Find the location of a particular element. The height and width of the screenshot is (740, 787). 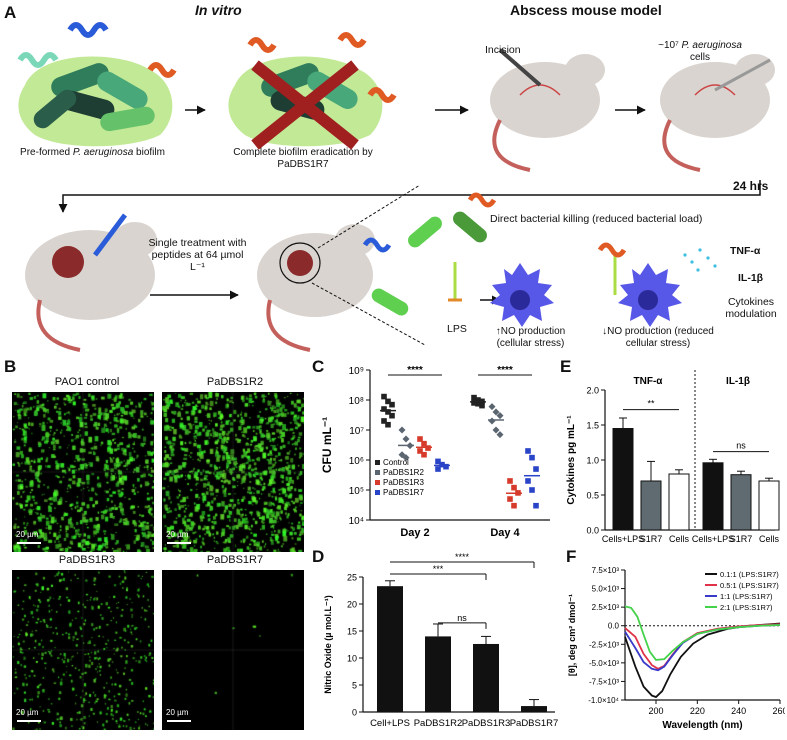

no-up-label: ↑NO production (cellular stress) is located at coordinates (530, 337).